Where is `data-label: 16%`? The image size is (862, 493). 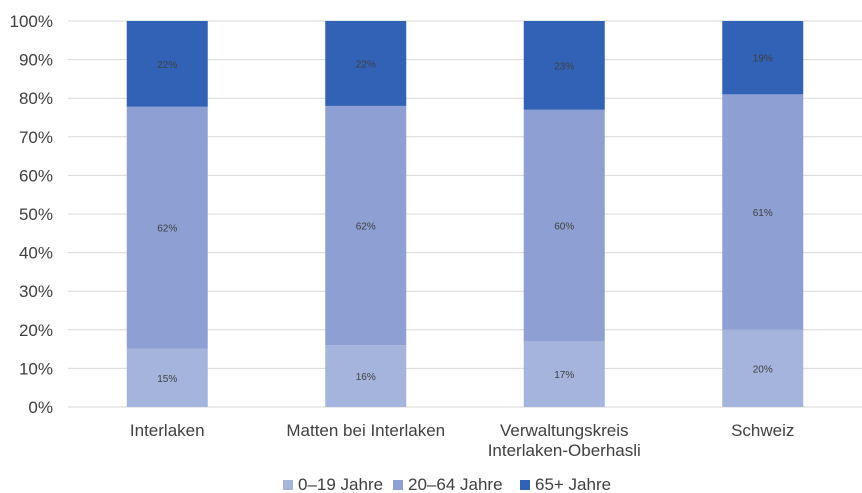
data-label: 16% is located at coordinates (366, 377).